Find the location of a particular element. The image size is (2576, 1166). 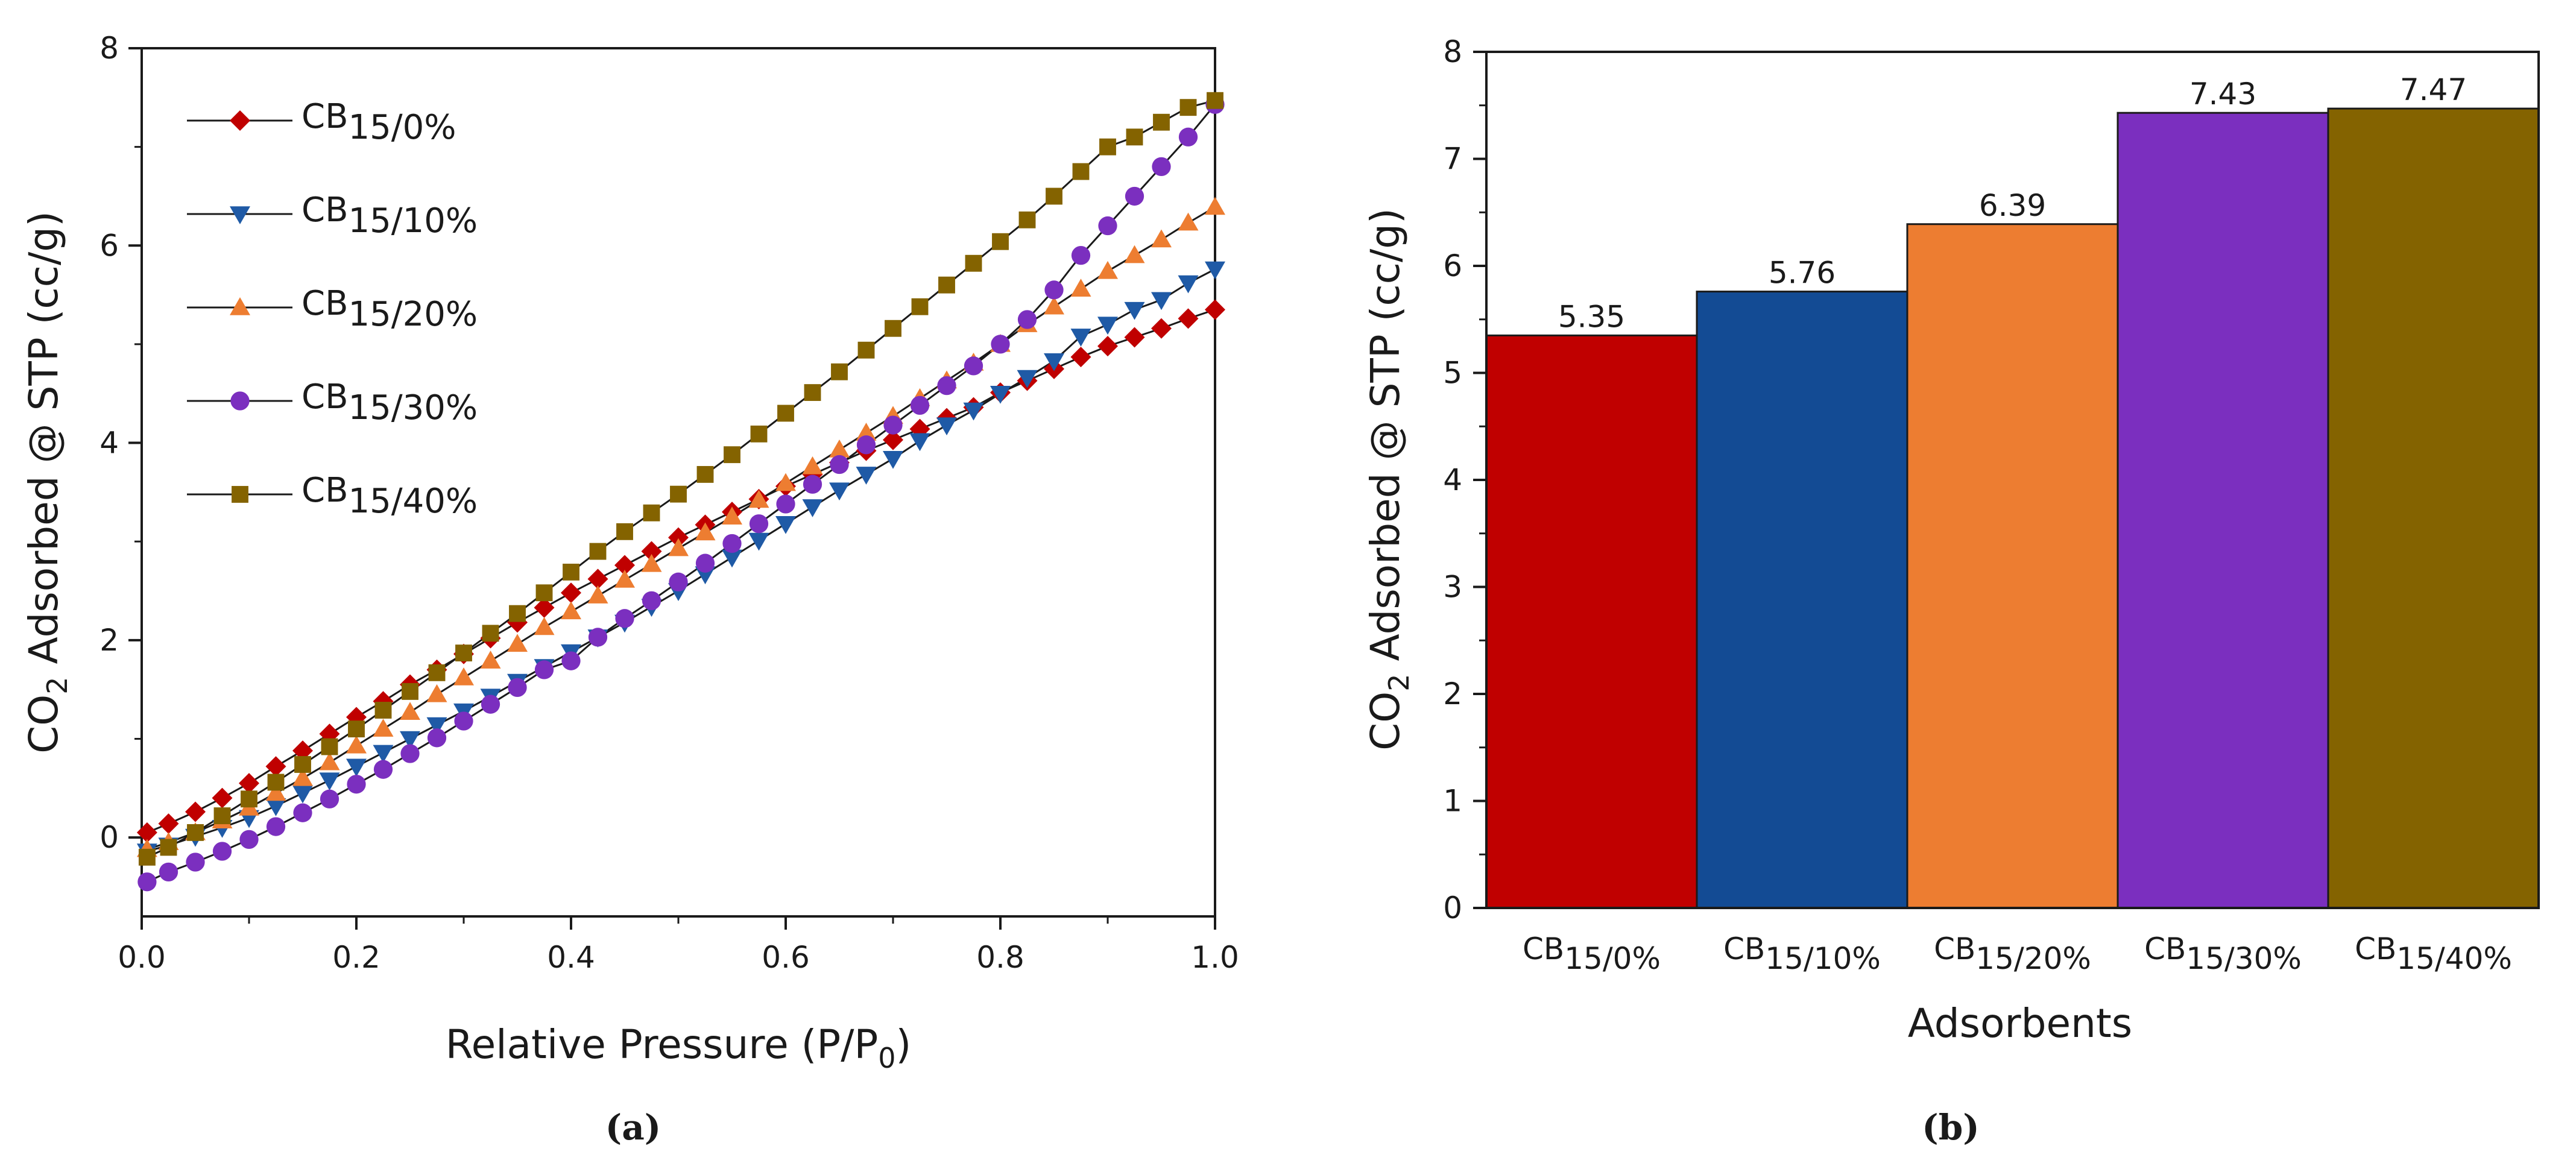

bar-value-label: 5.35 is located at coordinates (1591, 316).